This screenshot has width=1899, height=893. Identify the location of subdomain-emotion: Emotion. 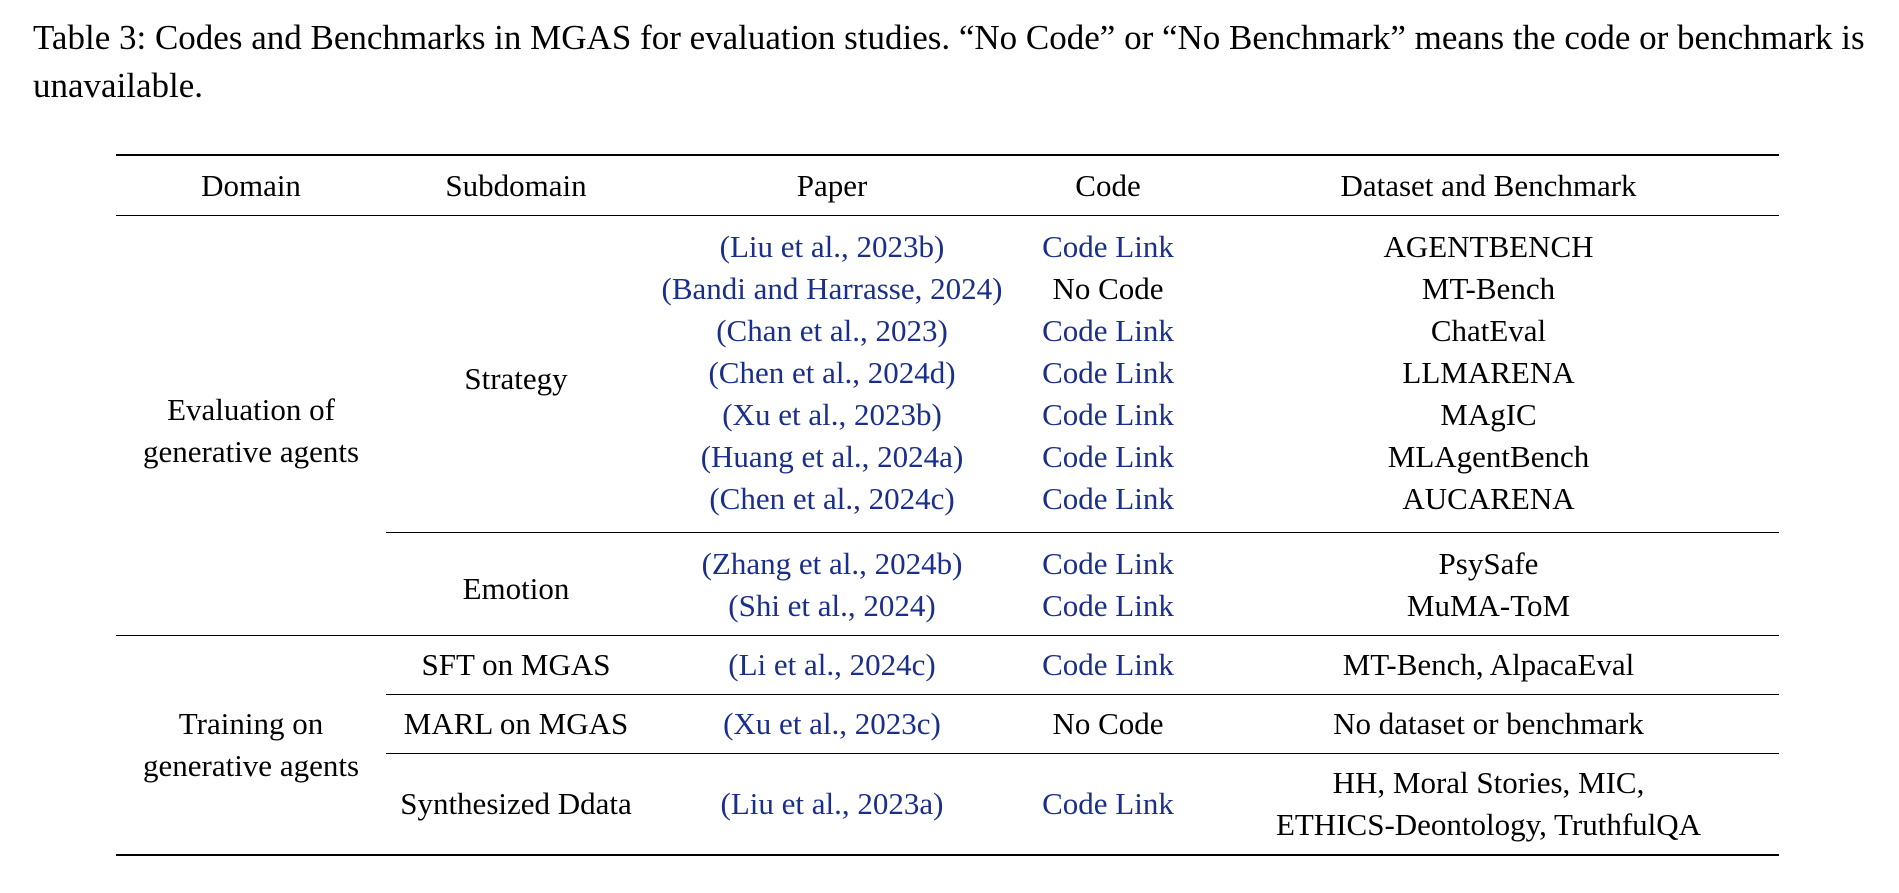
(516, 584).